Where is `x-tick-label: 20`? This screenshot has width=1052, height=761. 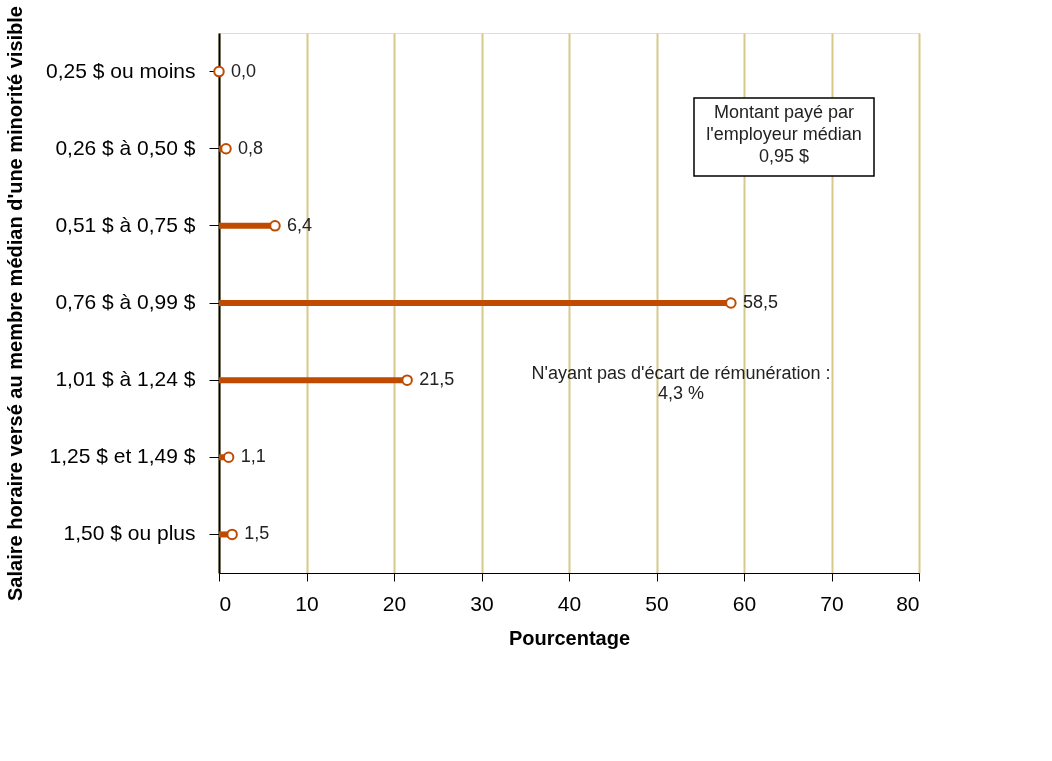
x-tick-label: 20 is located at coordinates (394, 603).